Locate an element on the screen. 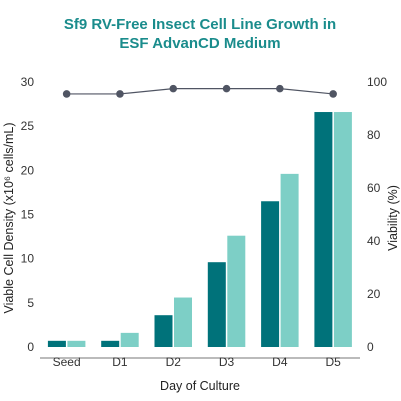  bar-series-2-d2 is located at coordinates (183, 322).